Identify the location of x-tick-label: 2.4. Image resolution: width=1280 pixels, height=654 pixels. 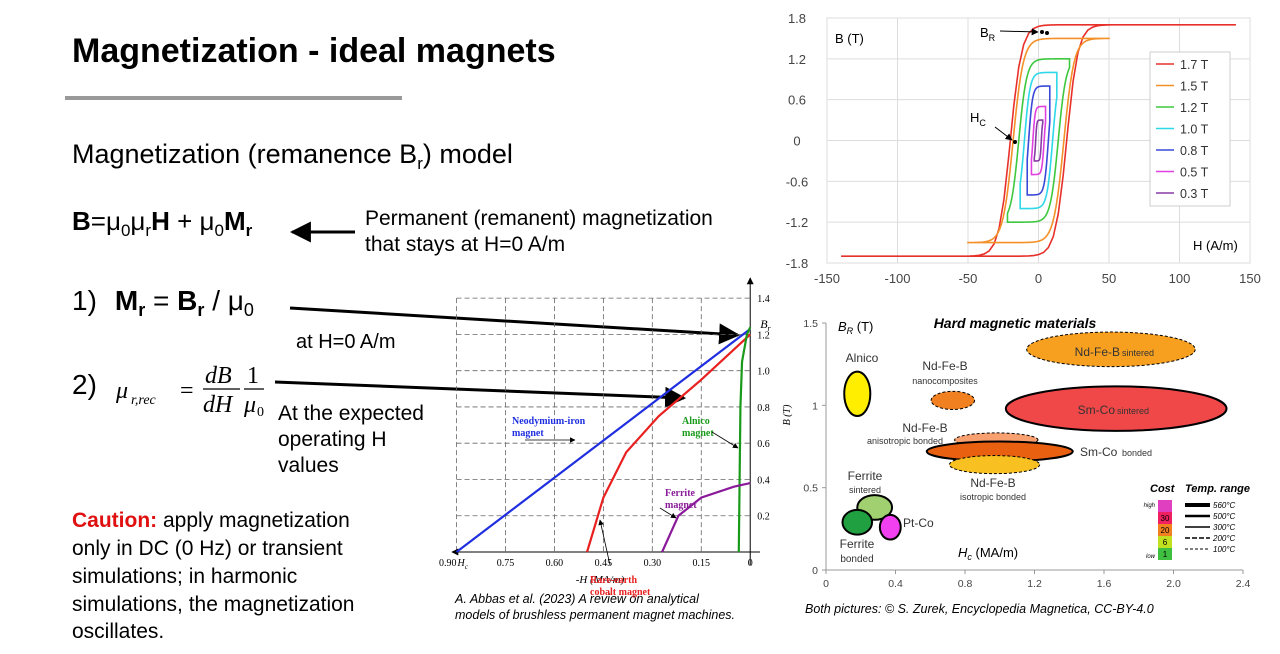
(1243, 584).